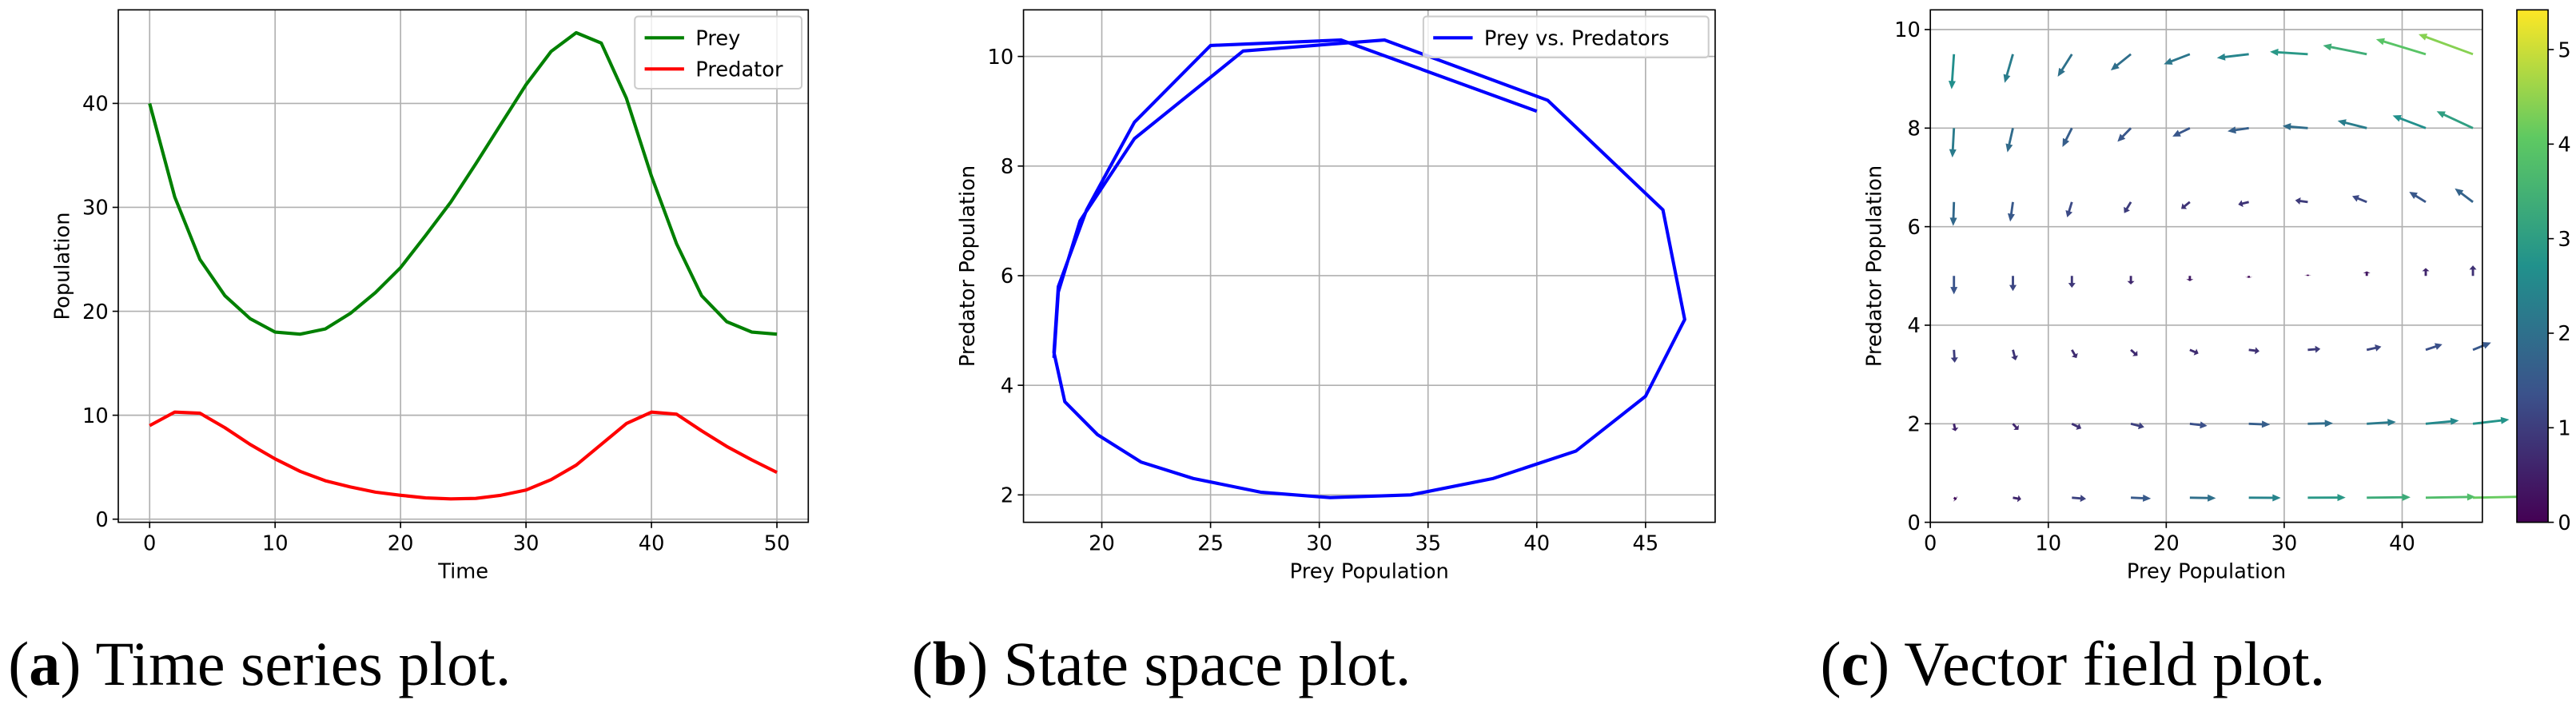 Image resolution: width=2576 pixels, height=712 pixels. Describe the element at coordinates (2564, 523) in the screenshot. I see `colorbar-tick-label: 0` at that location.